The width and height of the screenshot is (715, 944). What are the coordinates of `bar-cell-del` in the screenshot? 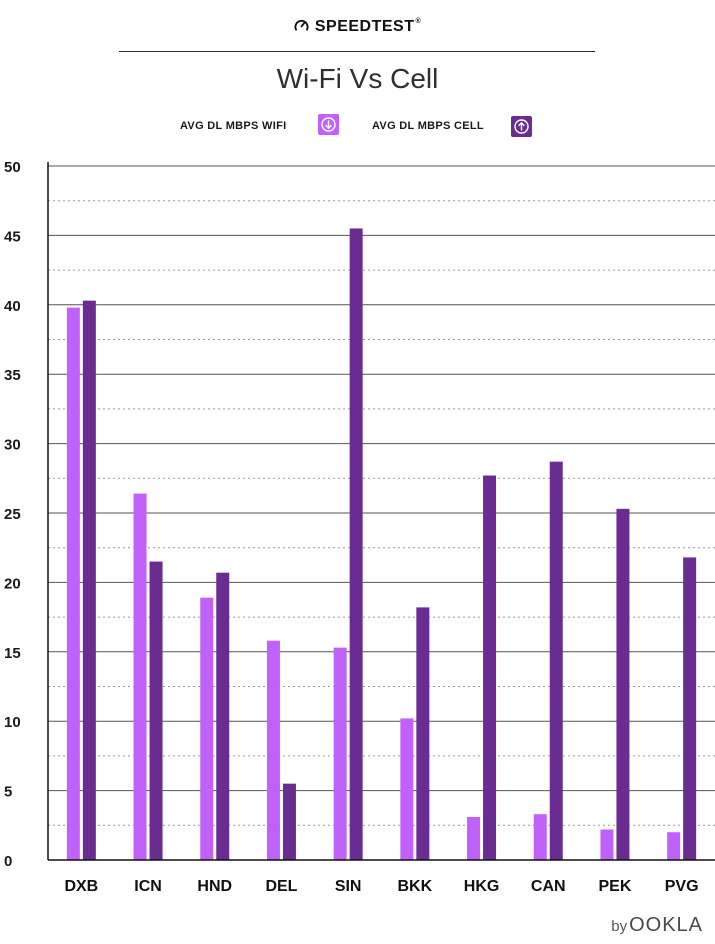 It's located at (289, 821).